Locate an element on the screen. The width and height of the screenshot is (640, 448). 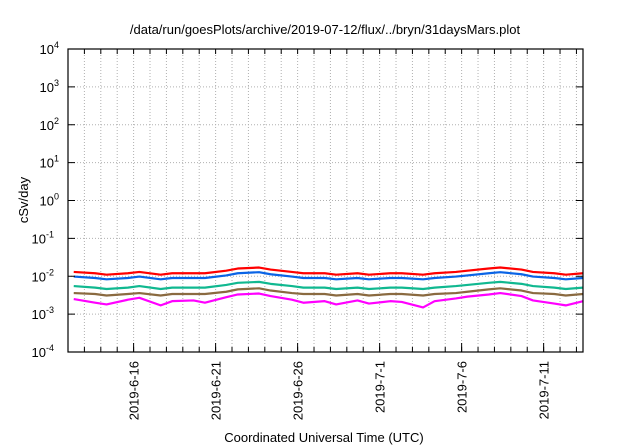
y-tick-label: 10³ is located at coordinates (49, 86).